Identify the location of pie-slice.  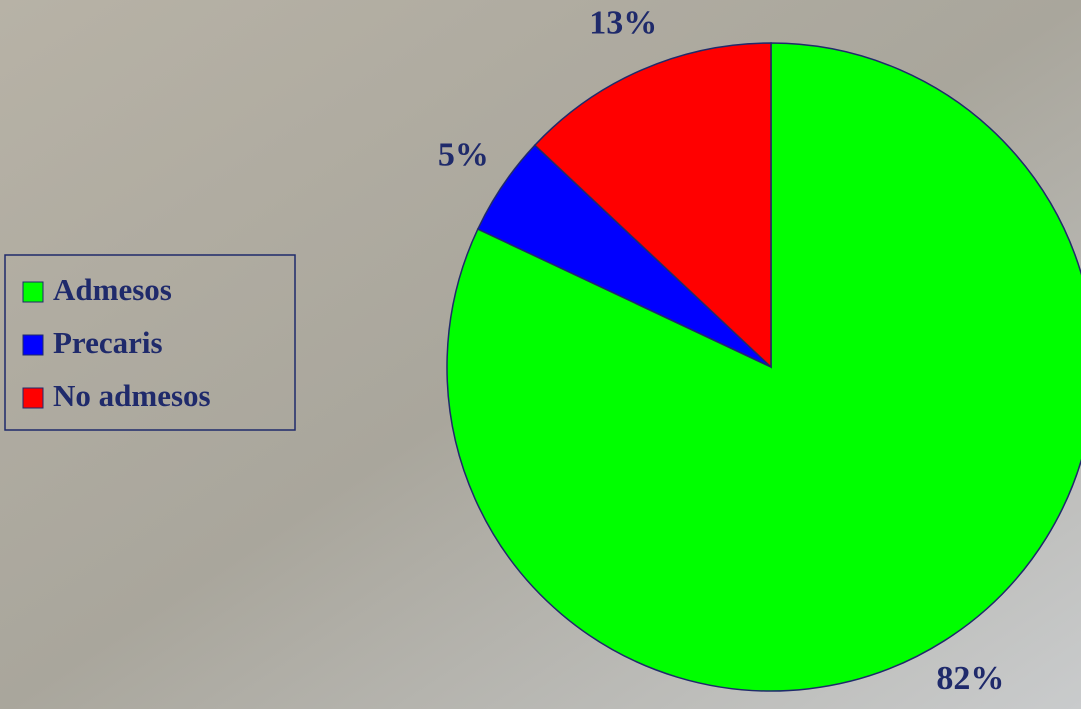
(652, 205).